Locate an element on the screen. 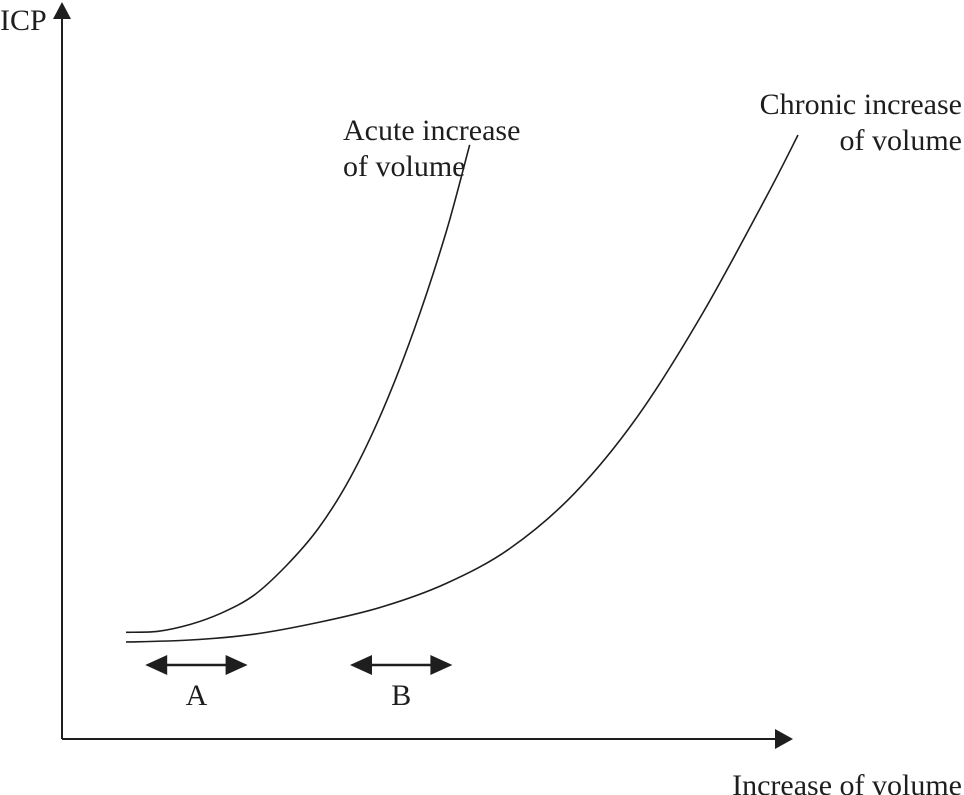 This screenshot has height=795, width=964. range-a: A is located at coordinates (196, 683).